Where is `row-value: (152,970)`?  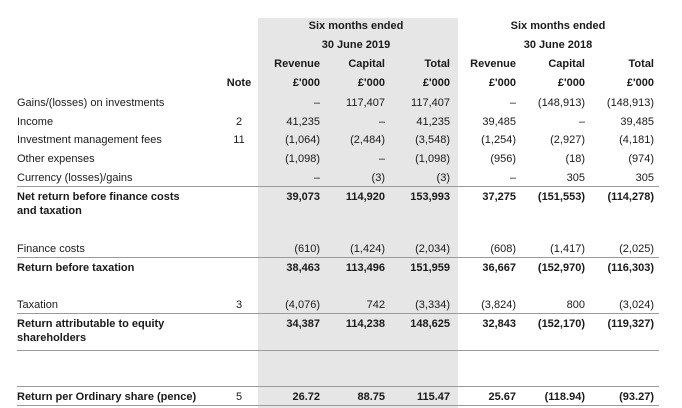
row-value: (152,970) is located at coordinates (561, 268).